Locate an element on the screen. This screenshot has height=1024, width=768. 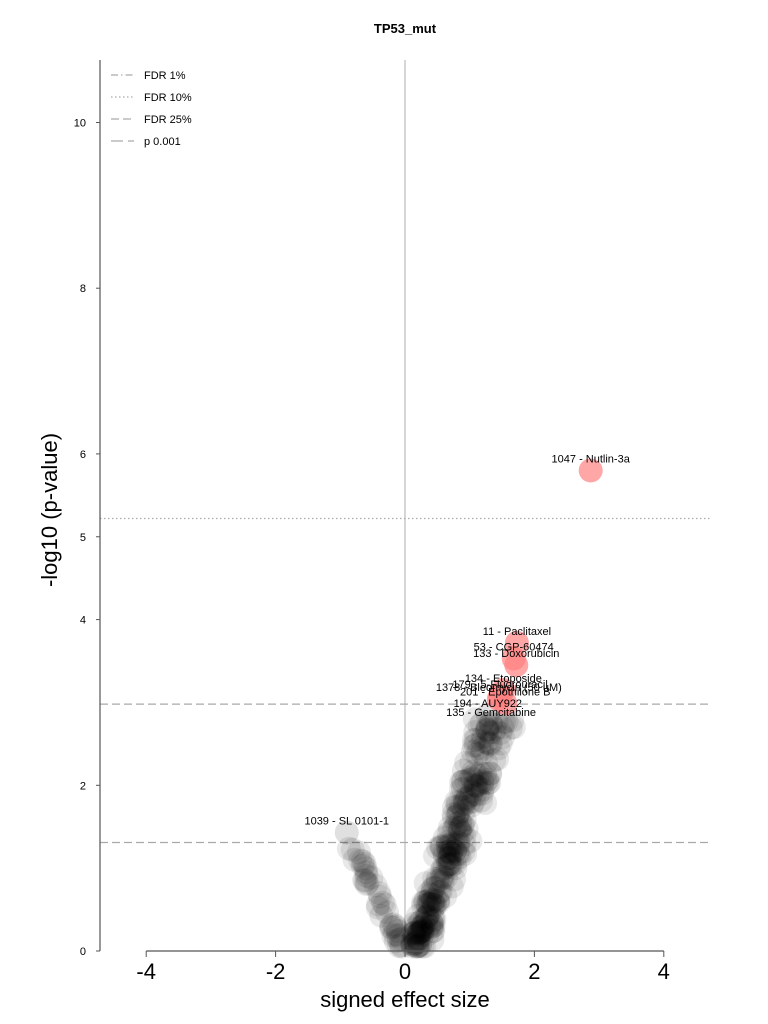
x-axis-label: signed effect size is located at coordinates (405, 999).